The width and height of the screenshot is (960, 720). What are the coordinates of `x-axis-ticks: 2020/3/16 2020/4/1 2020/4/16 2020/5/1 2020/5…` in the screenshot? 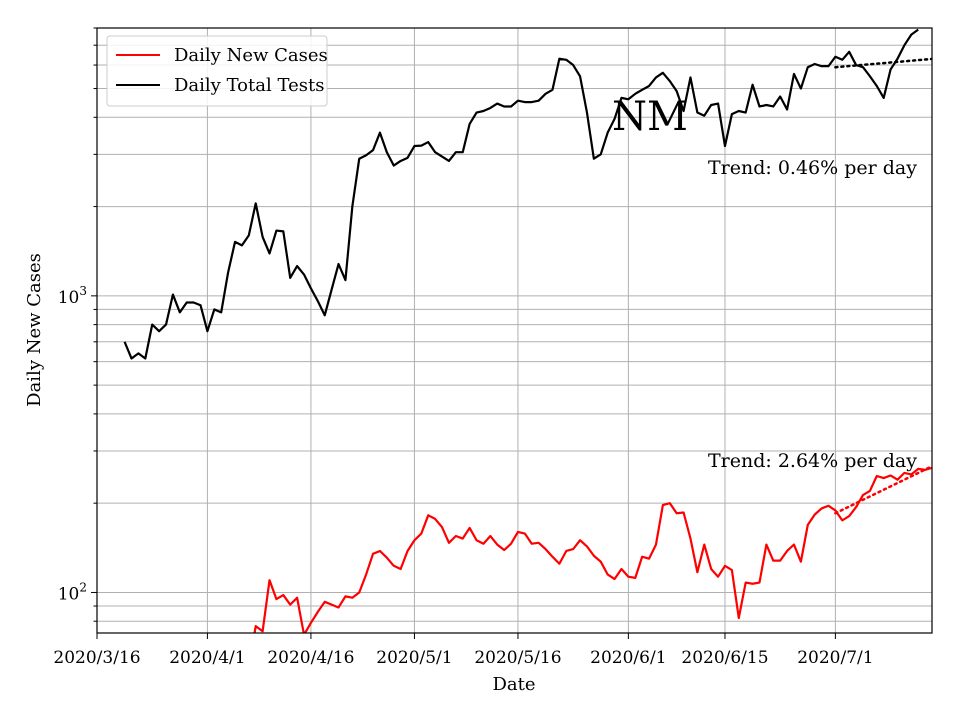 It's located at (463, 650).